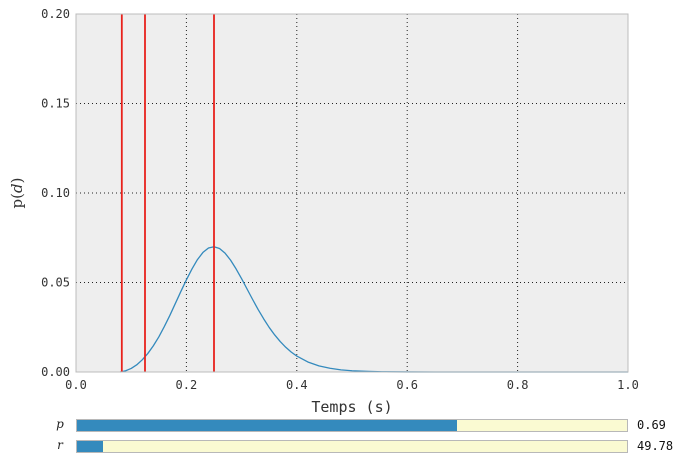 This screenshot has height=466, width=699. Describe the element at coordinates (651, 425) in the screenshot. I see `slider-p-value: 0.69` at that location.